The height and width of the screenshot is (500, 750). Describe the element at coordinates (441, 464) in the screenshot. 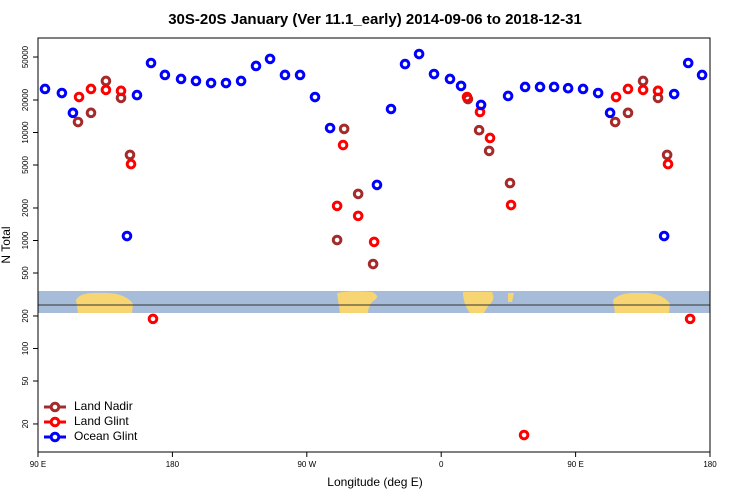

I see `x-tick-label: 0` at that location.